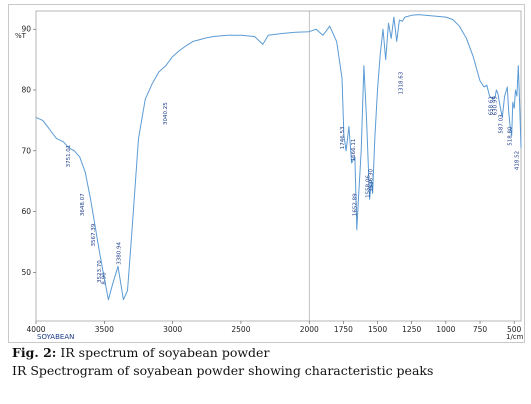 Image resolution: width=531 pixels, height=404 pixels. Describe the element at coordinates (492, 105) in the screenshot. I see `peak-label: 658.61` at that location.